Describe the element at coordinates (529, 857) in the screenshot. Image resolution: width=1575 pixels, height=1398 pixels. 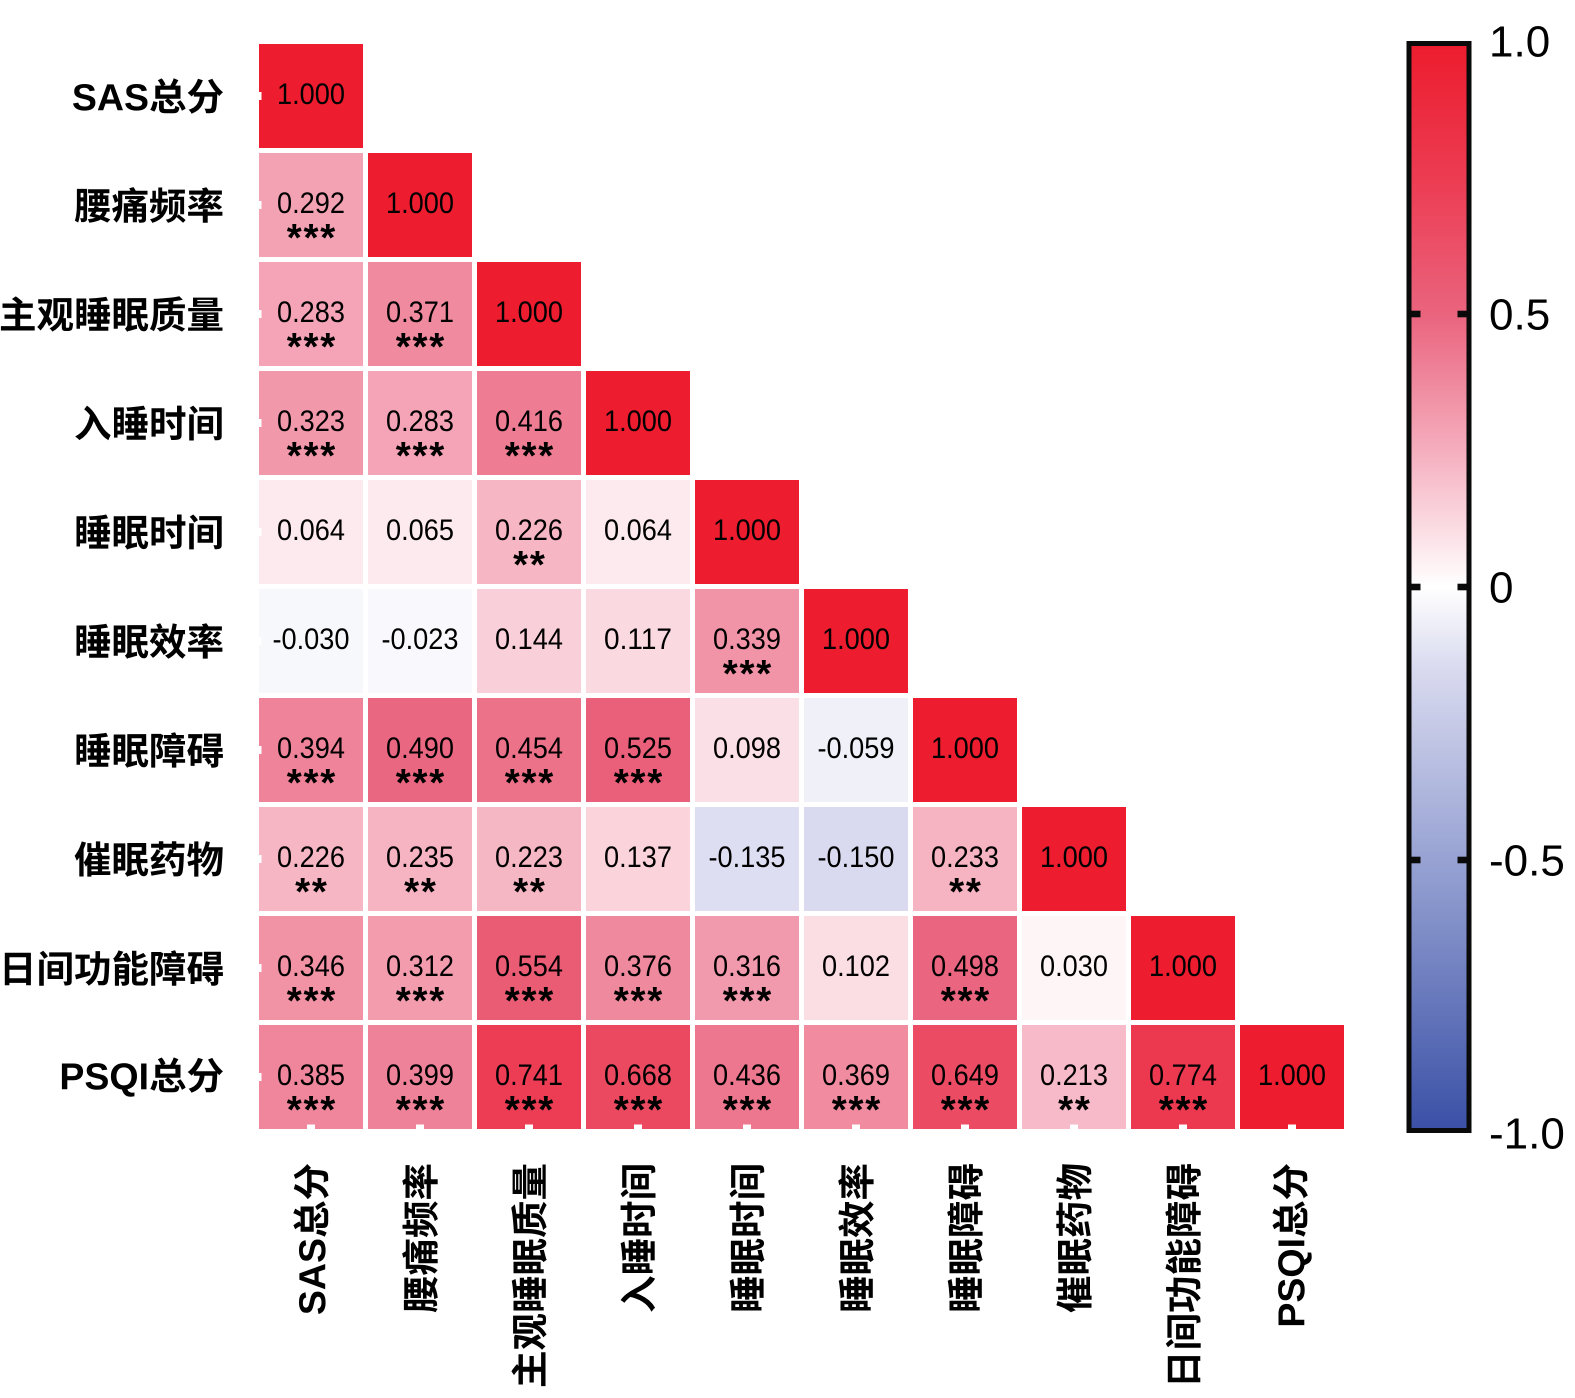
I see `svg-text: 0.223` at that location.